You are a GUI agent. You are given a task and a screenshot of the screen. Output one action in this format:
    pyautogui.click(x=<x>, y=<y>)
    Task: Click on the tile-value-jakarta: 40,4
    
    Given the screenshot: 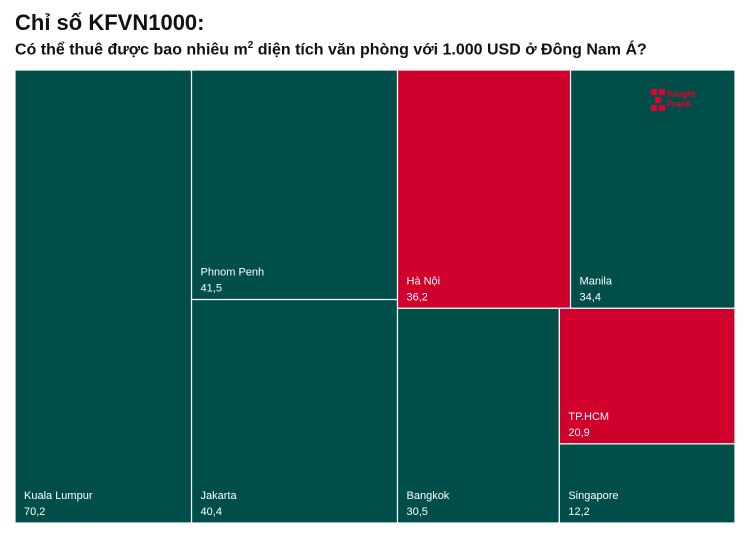 What is the action you would take?
    pyautogui.click(x=211, y=512)
    